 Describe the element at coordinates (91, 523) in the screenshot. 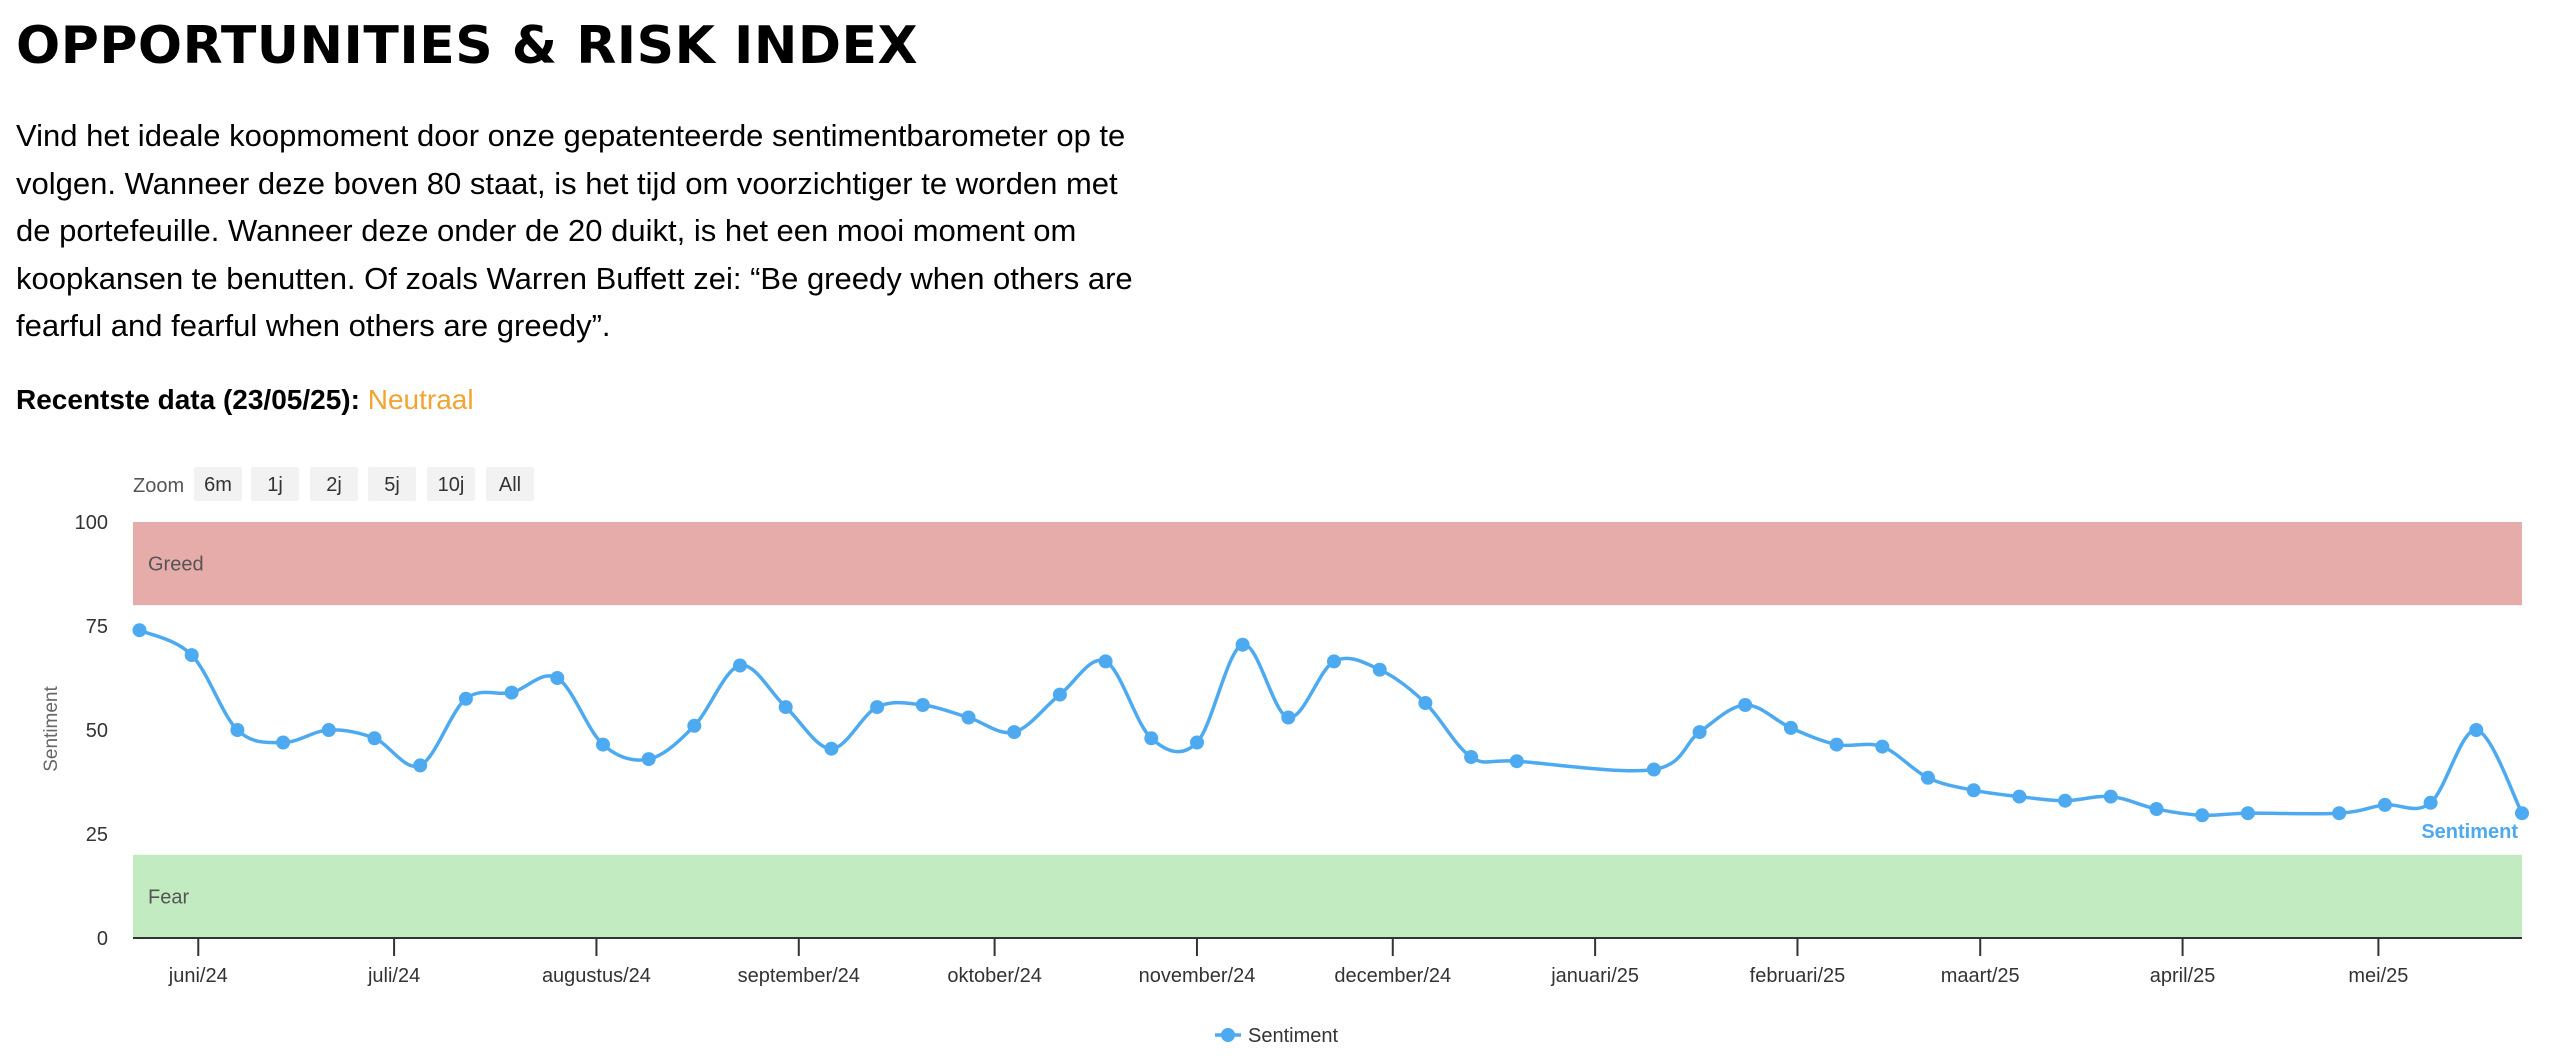

I see `y-tick-label: 100` at that location.